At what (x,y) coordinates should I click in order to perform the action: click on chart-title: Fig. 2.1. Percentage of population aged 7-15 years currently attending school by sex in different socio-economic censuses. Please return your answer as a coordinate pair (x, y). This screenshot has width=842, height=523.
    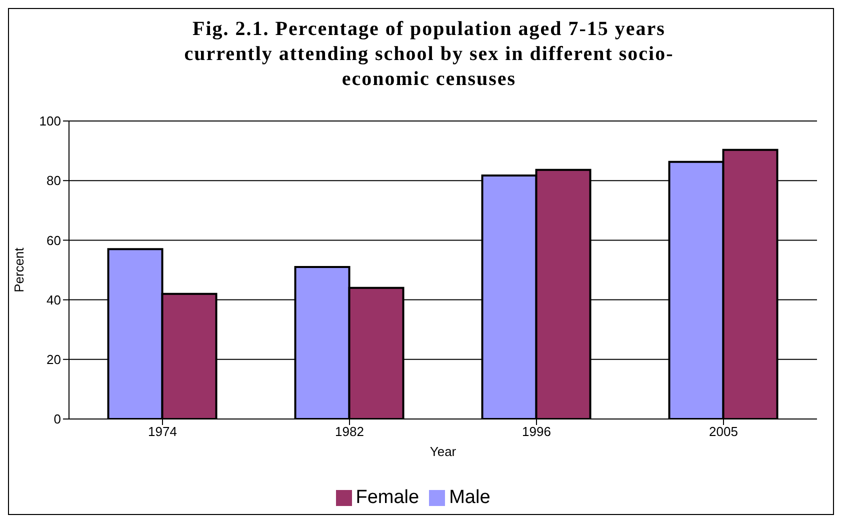
    Looking at the image, I should click on (429, 54).